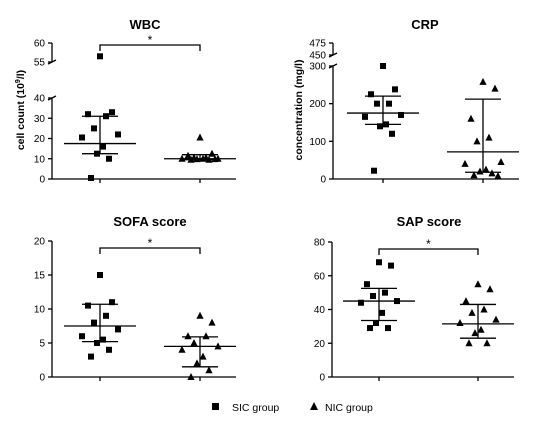  Describe the element at coordinates (40, 276) in the screenshot. I see `sofa-y-tick-label: 15` at that location.